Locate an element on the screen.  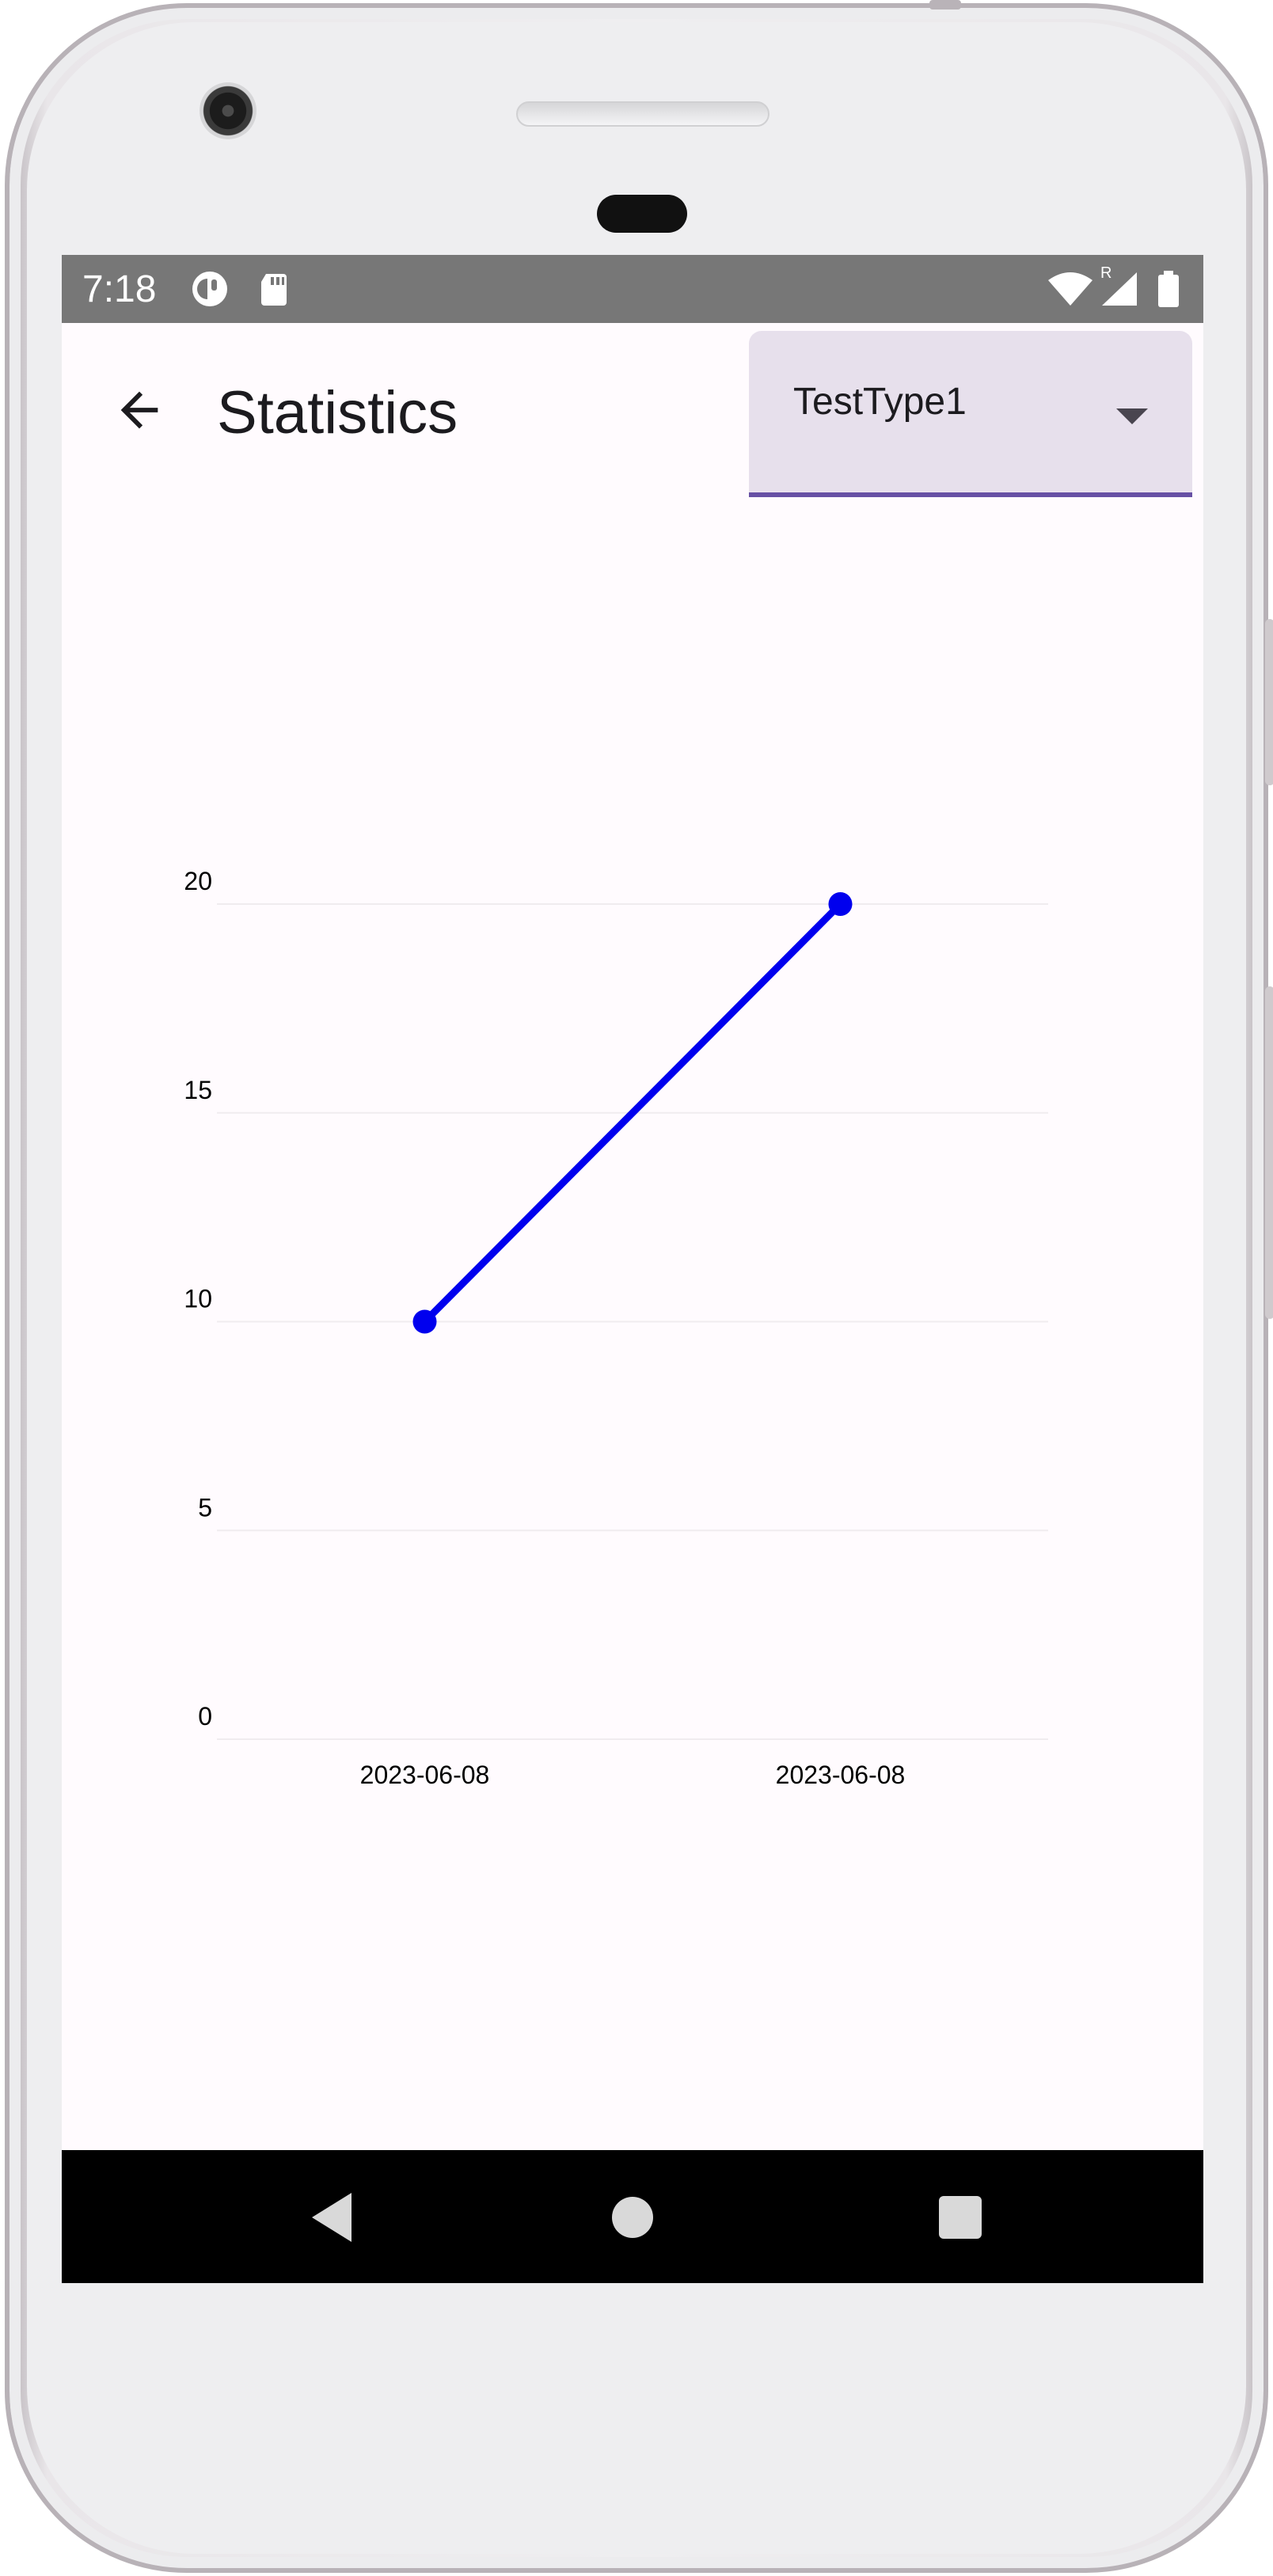
y-tick-label: 5 is located at coordinates (205, 1507).